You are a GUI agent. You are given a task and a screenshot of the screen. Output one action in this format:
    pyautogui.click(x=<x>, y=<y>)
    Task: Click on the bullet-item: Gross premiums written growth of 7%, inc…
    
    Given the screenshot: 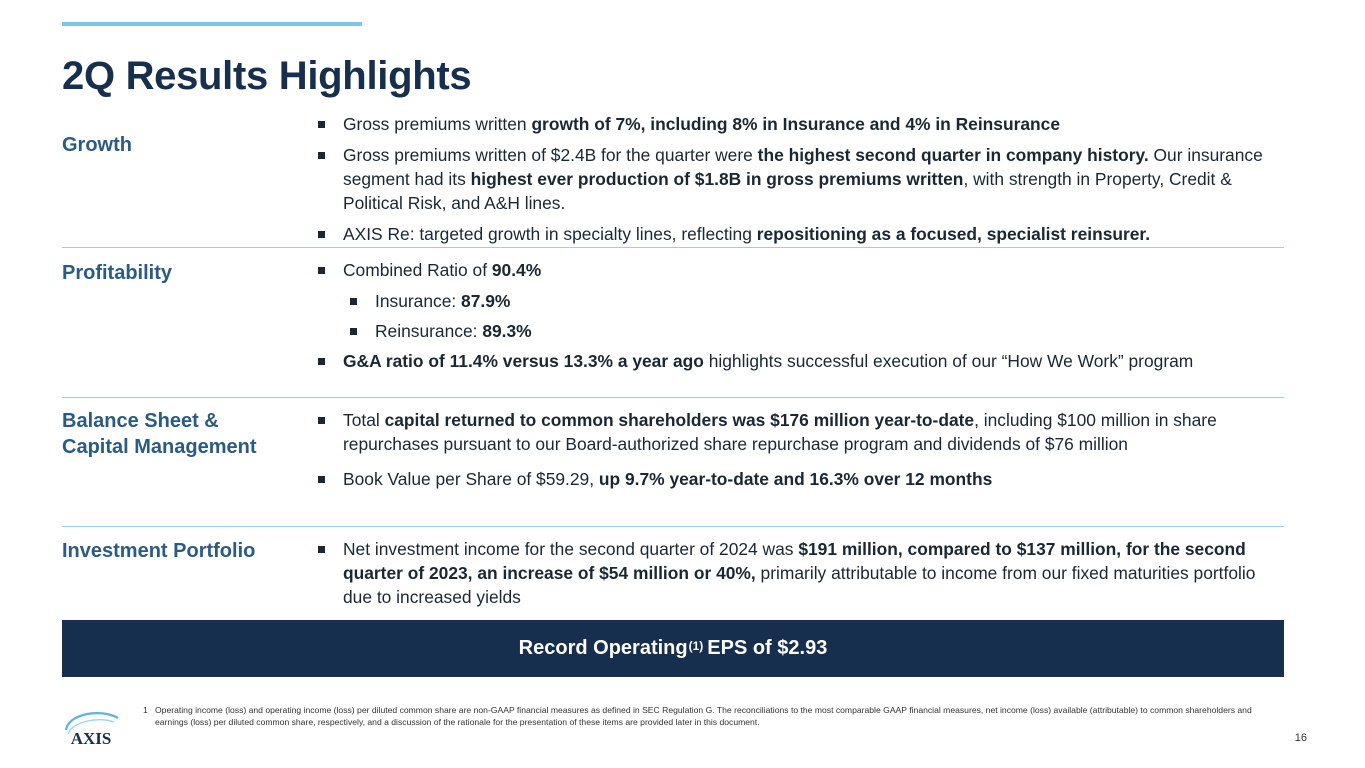 What is the action you would take?
    pyautogui.click(x=797, y=124)
    